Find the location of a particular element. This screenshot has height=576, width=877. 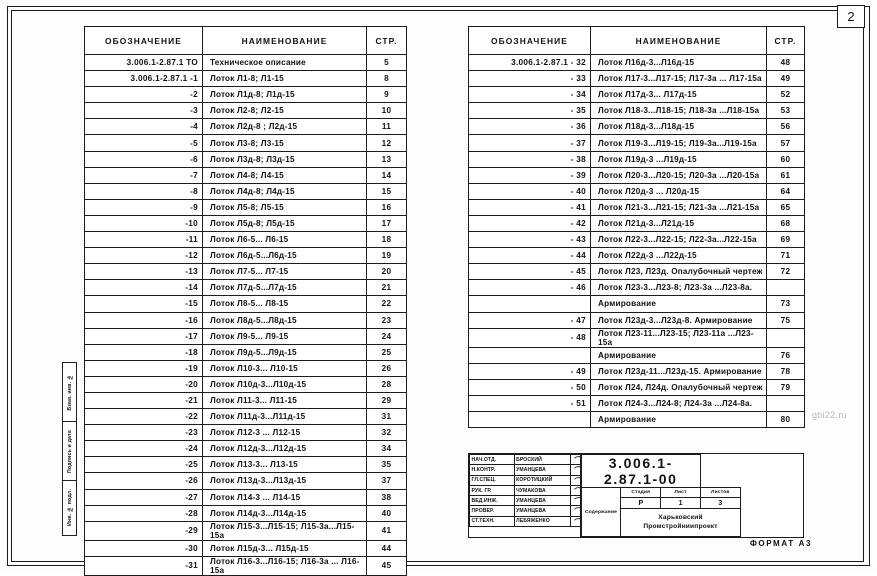

cell-designation: -2 is located at coordinates (143, 95).